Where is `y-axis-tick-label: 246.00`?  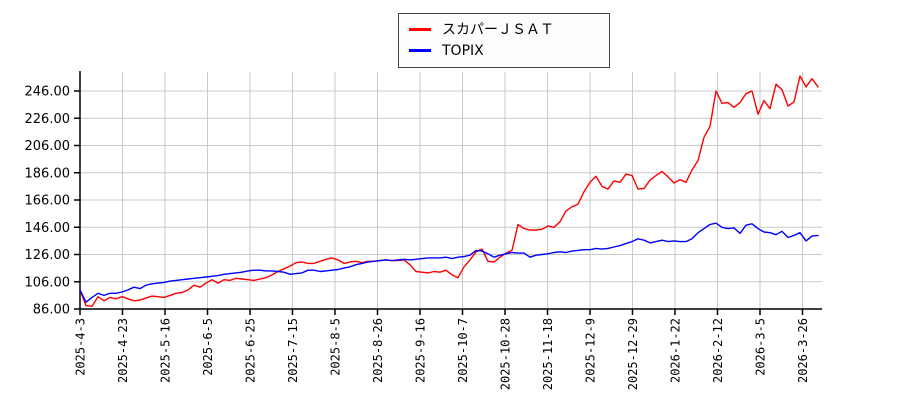 y-axis-tick-label: 246.00 is located at coordinates (48, 92).